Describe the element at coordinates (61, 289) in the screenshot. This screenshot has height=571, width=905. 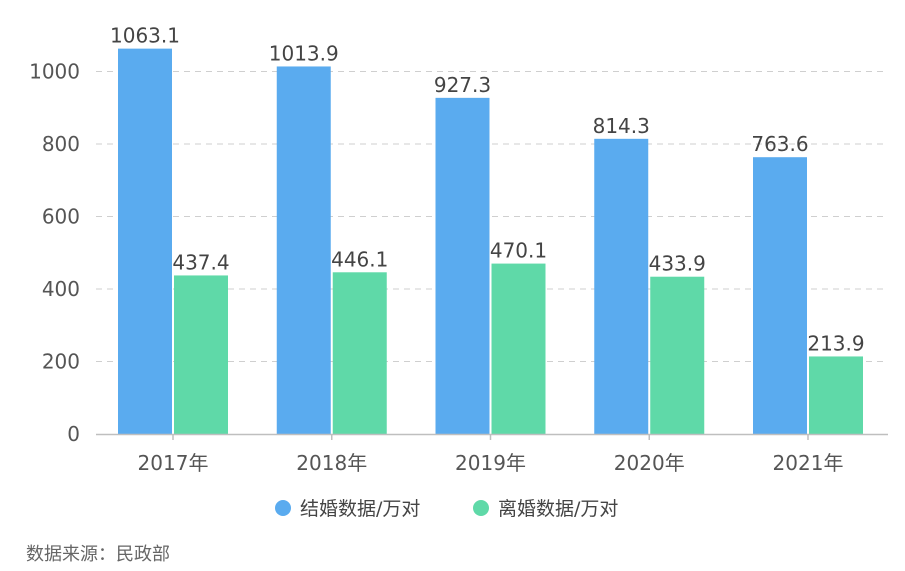
I see `y-tick-label: 400` at that location.